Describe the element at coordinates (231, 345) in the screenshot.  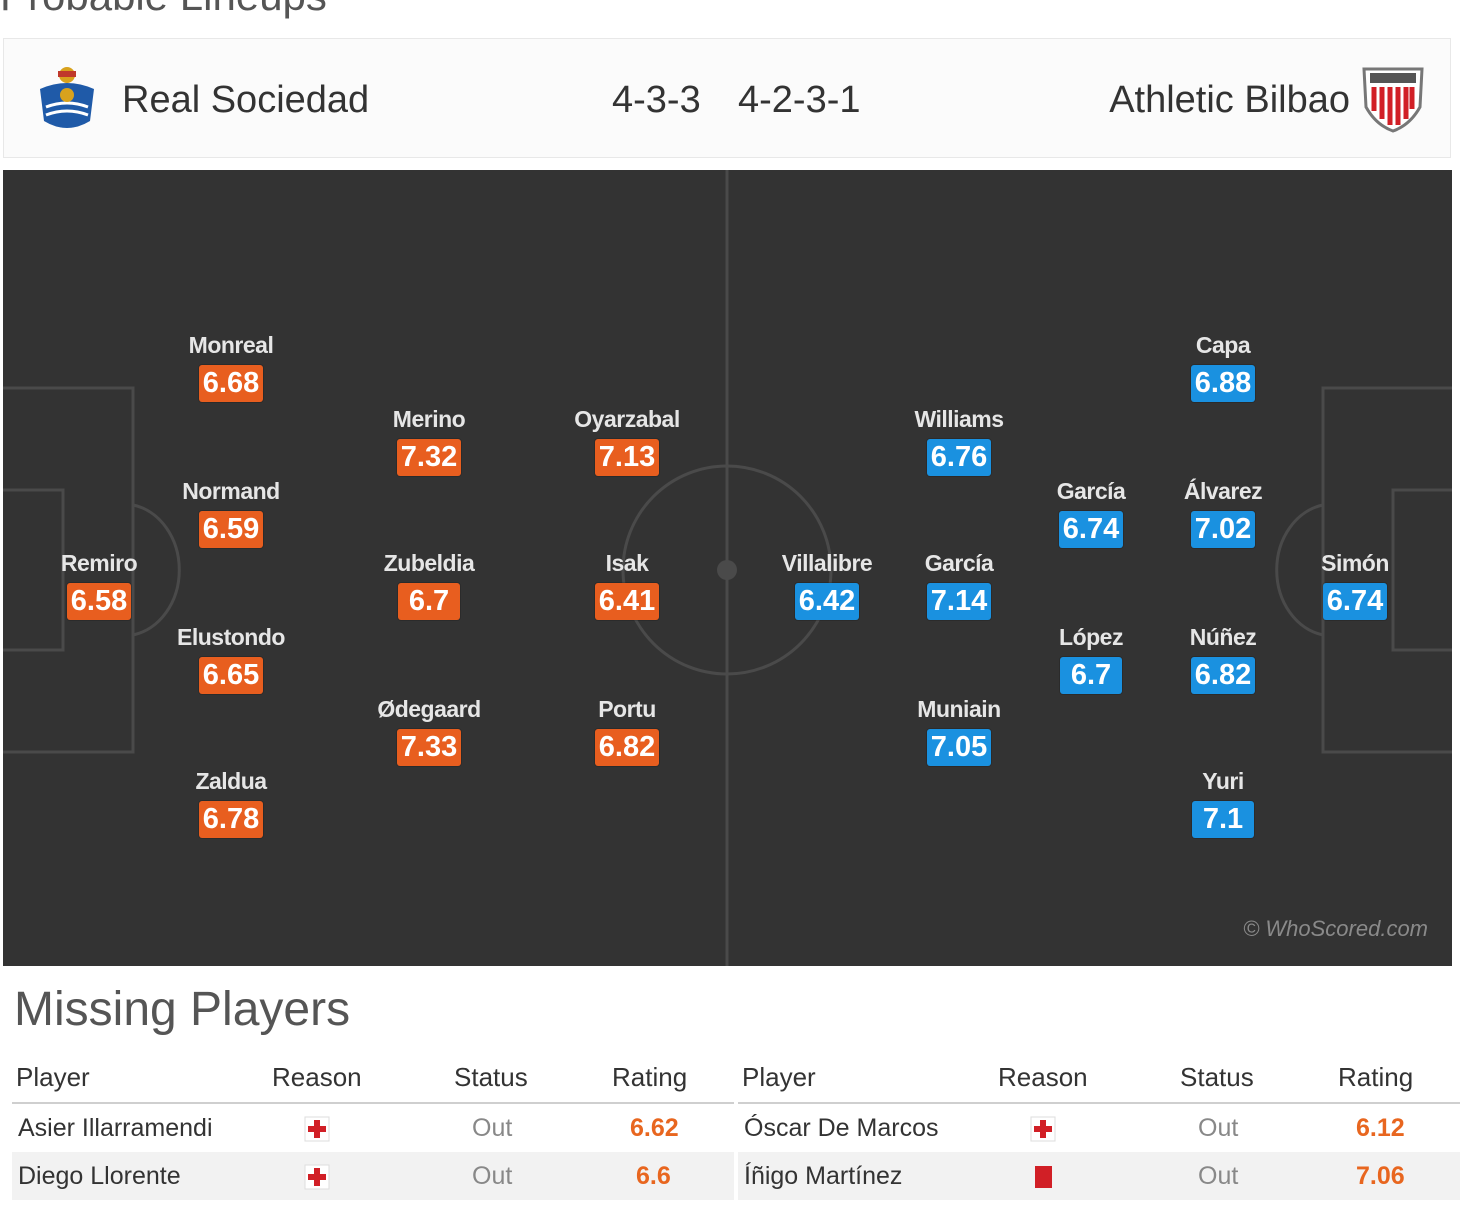
I see `player-name: Monreal` at that location.